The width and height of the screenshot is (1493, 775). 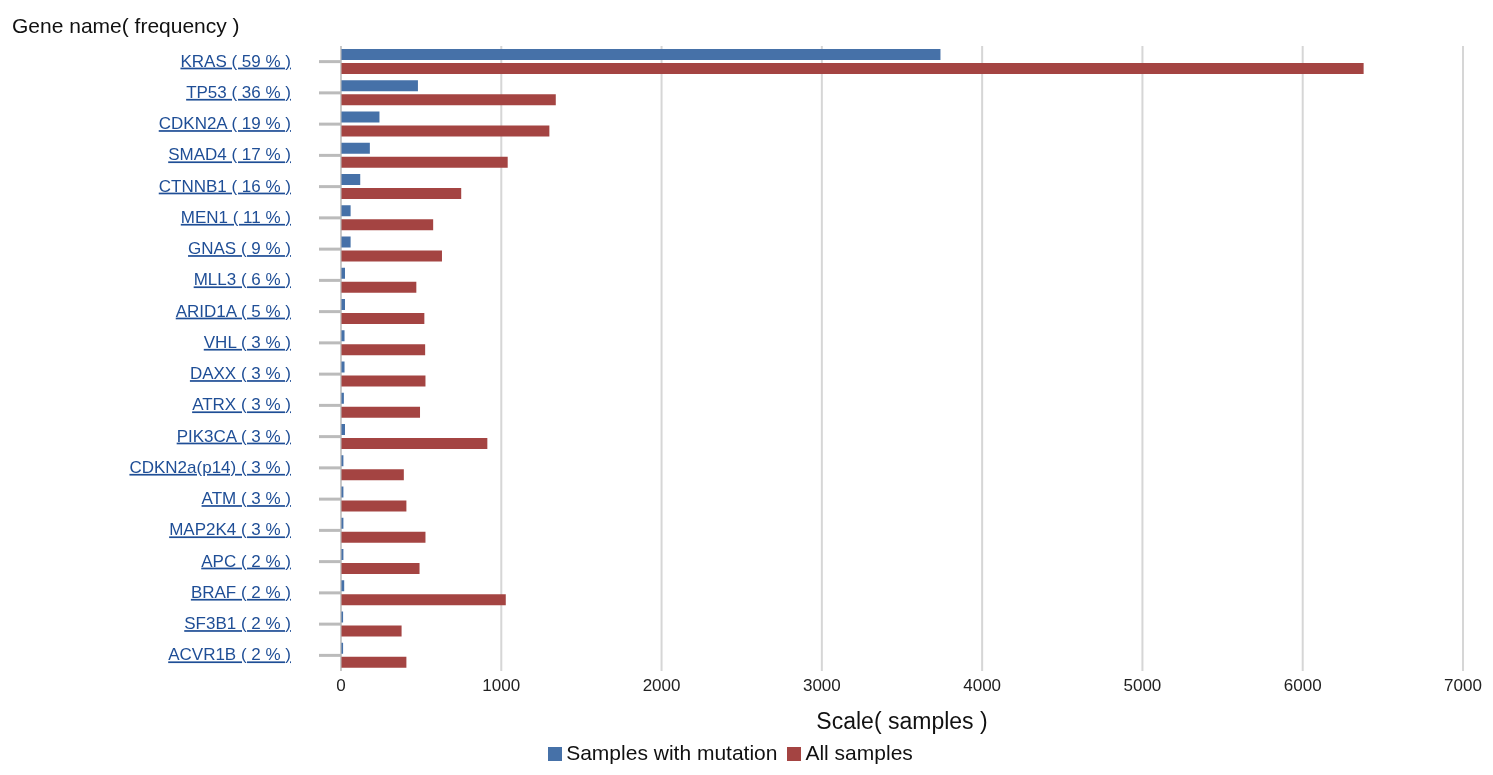 What do you see at coordinates (246, 561) in the screenshot?
I see `y-tick-label: APC ( 2 % )` at bounding box center [246, 561].